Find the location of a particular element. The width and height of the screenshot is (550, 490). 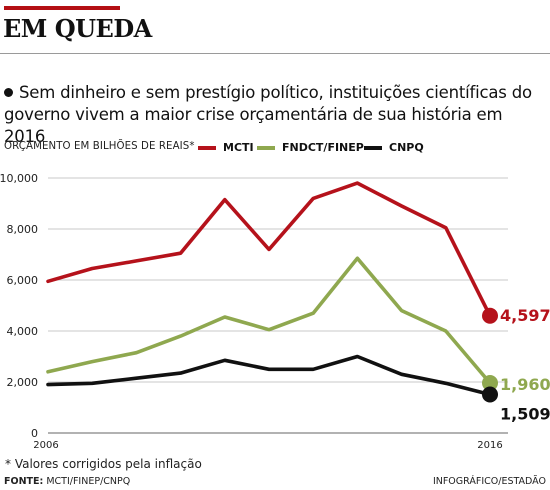

x-tick-label: 2016 is located at coordinates (489, 445).